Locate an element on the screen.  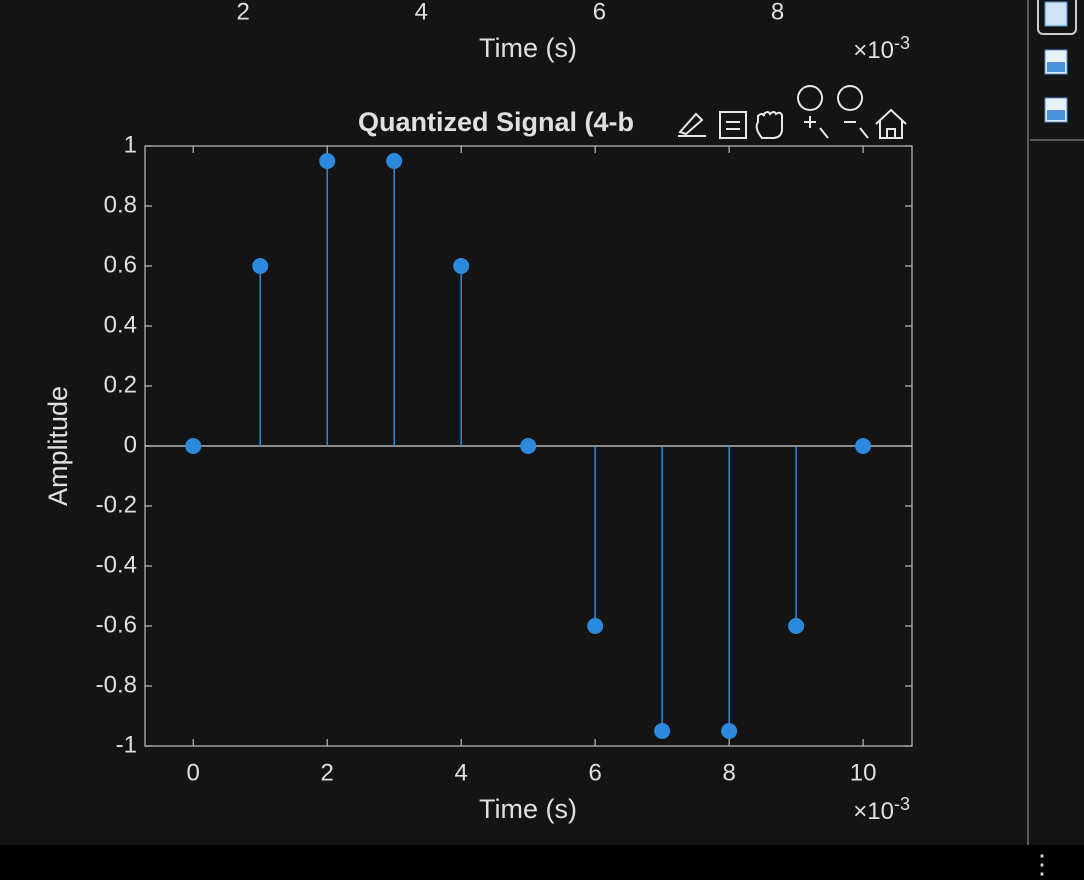
y-tick-label: -0.2 is located at coordinates (116, 504).